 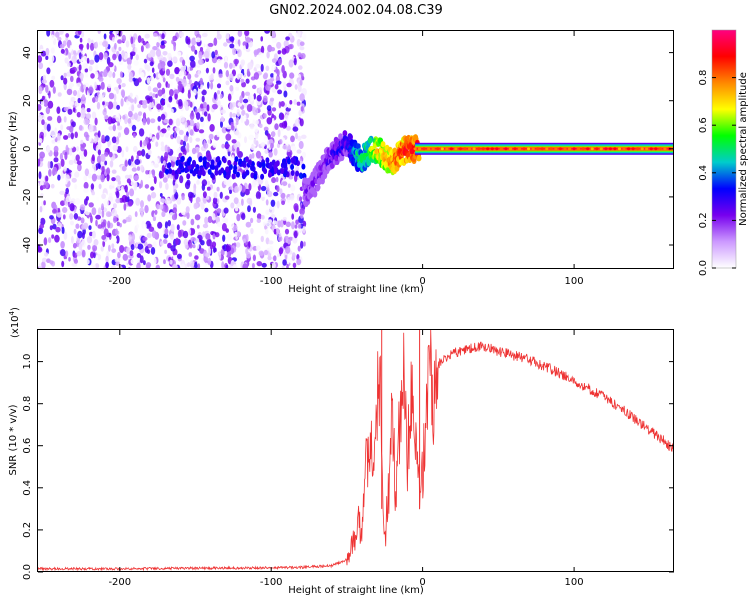 What do you see at coordinates (703, 78) in the screenshot?
I see `colorbar-tick-label: 0.8` at bounding box center [703, 78].